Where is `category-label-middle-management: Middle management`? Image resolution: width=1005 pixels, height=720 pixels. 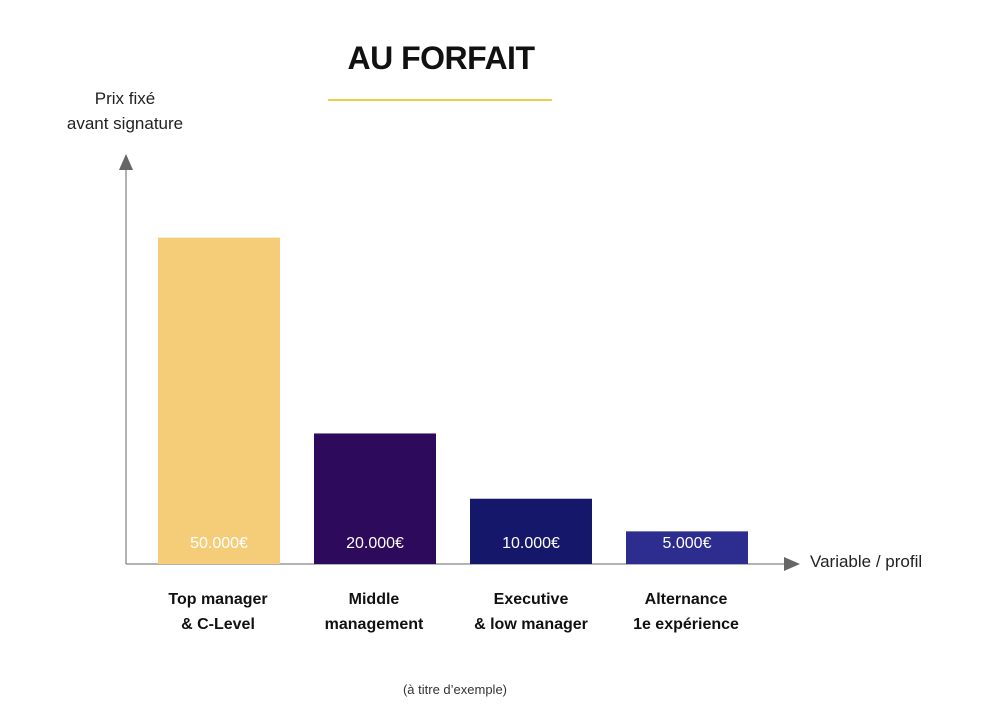 category-label-middle-management: Middle management is located at coordinates (374, 612).